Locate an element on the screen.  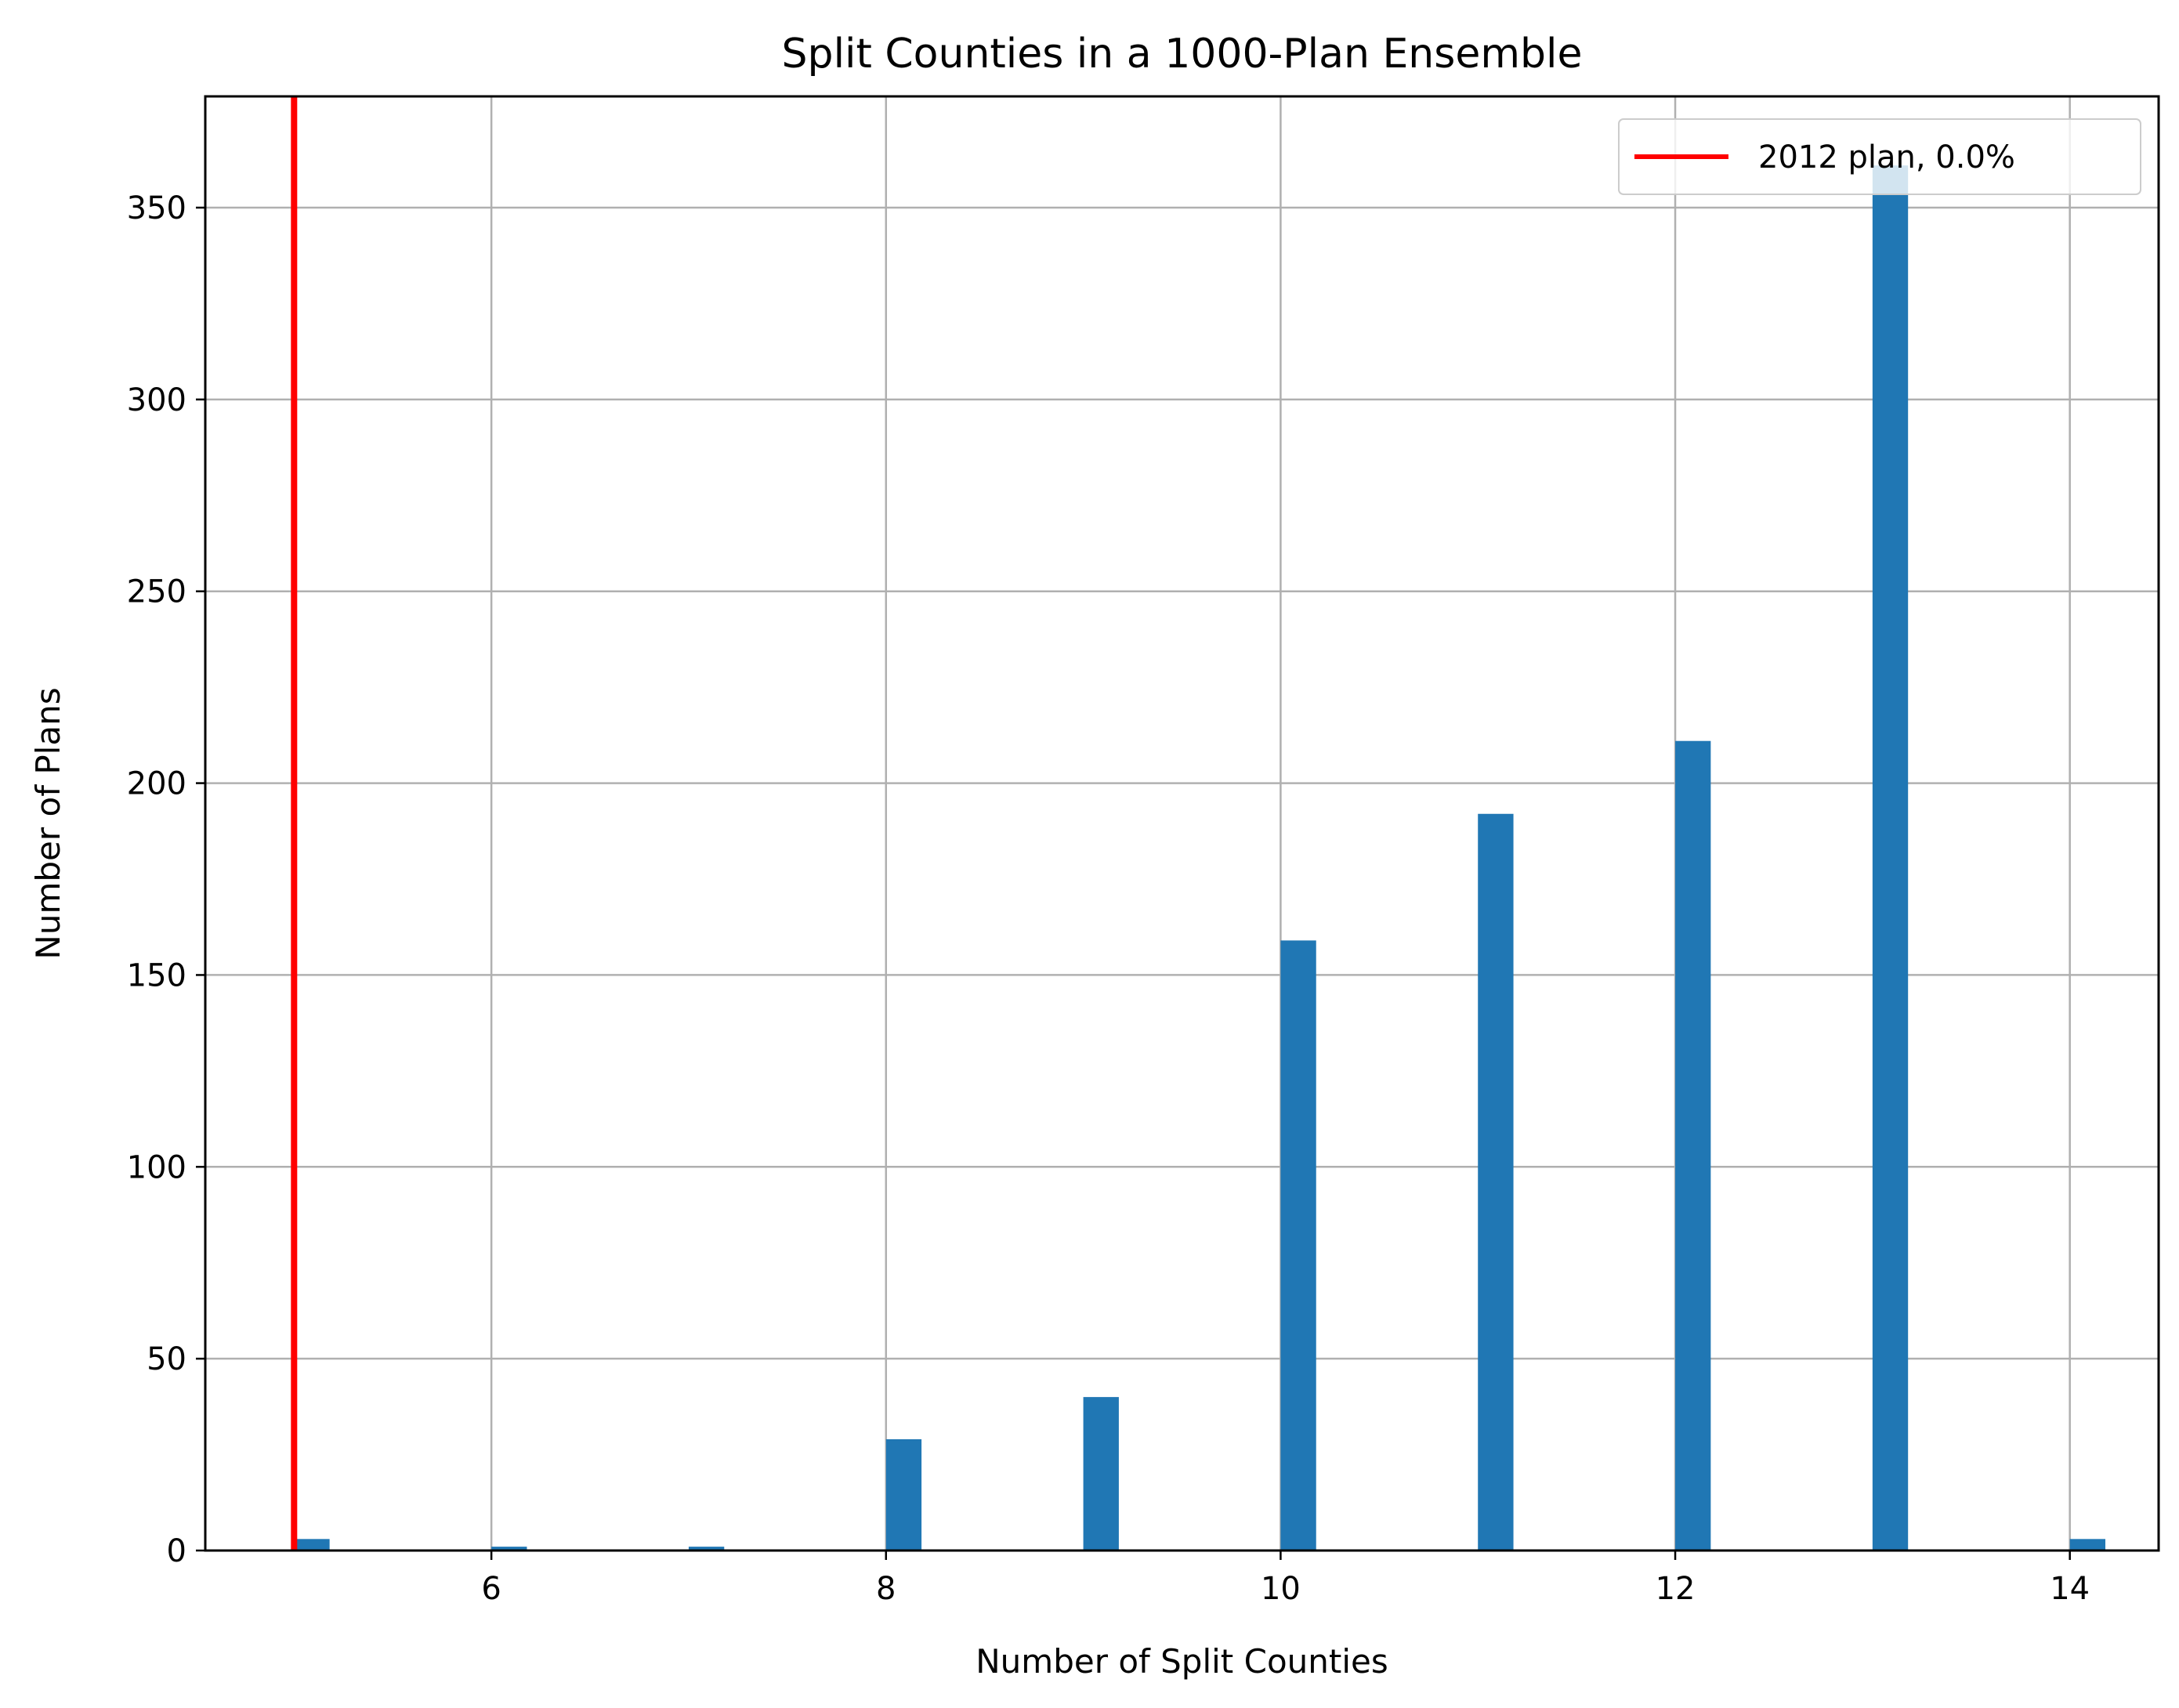
y-axis-label: Number of Plans is located at coordinates (48, 823).